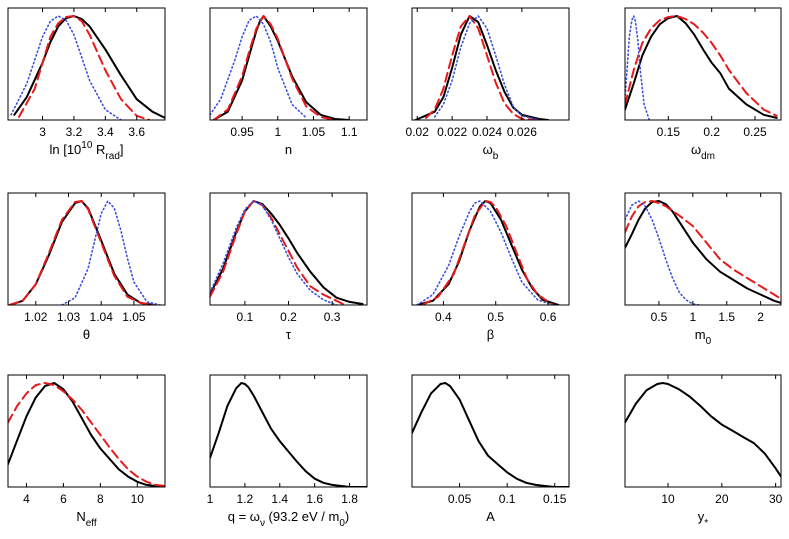 This screenshot has width=789, height=539. What do you see at coordinates (755, 132) in the screenshot?
I see `x-tick-label: 0.25` at bounding box center [755, 132].